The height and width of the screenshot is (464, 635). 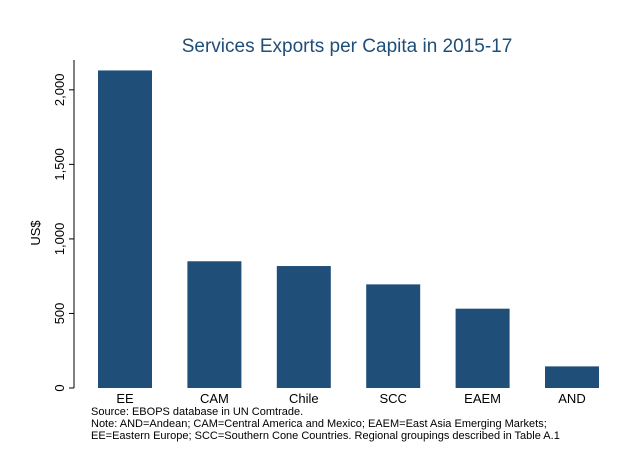 I want to click on bar-eaem, so click(x=482, y=348).